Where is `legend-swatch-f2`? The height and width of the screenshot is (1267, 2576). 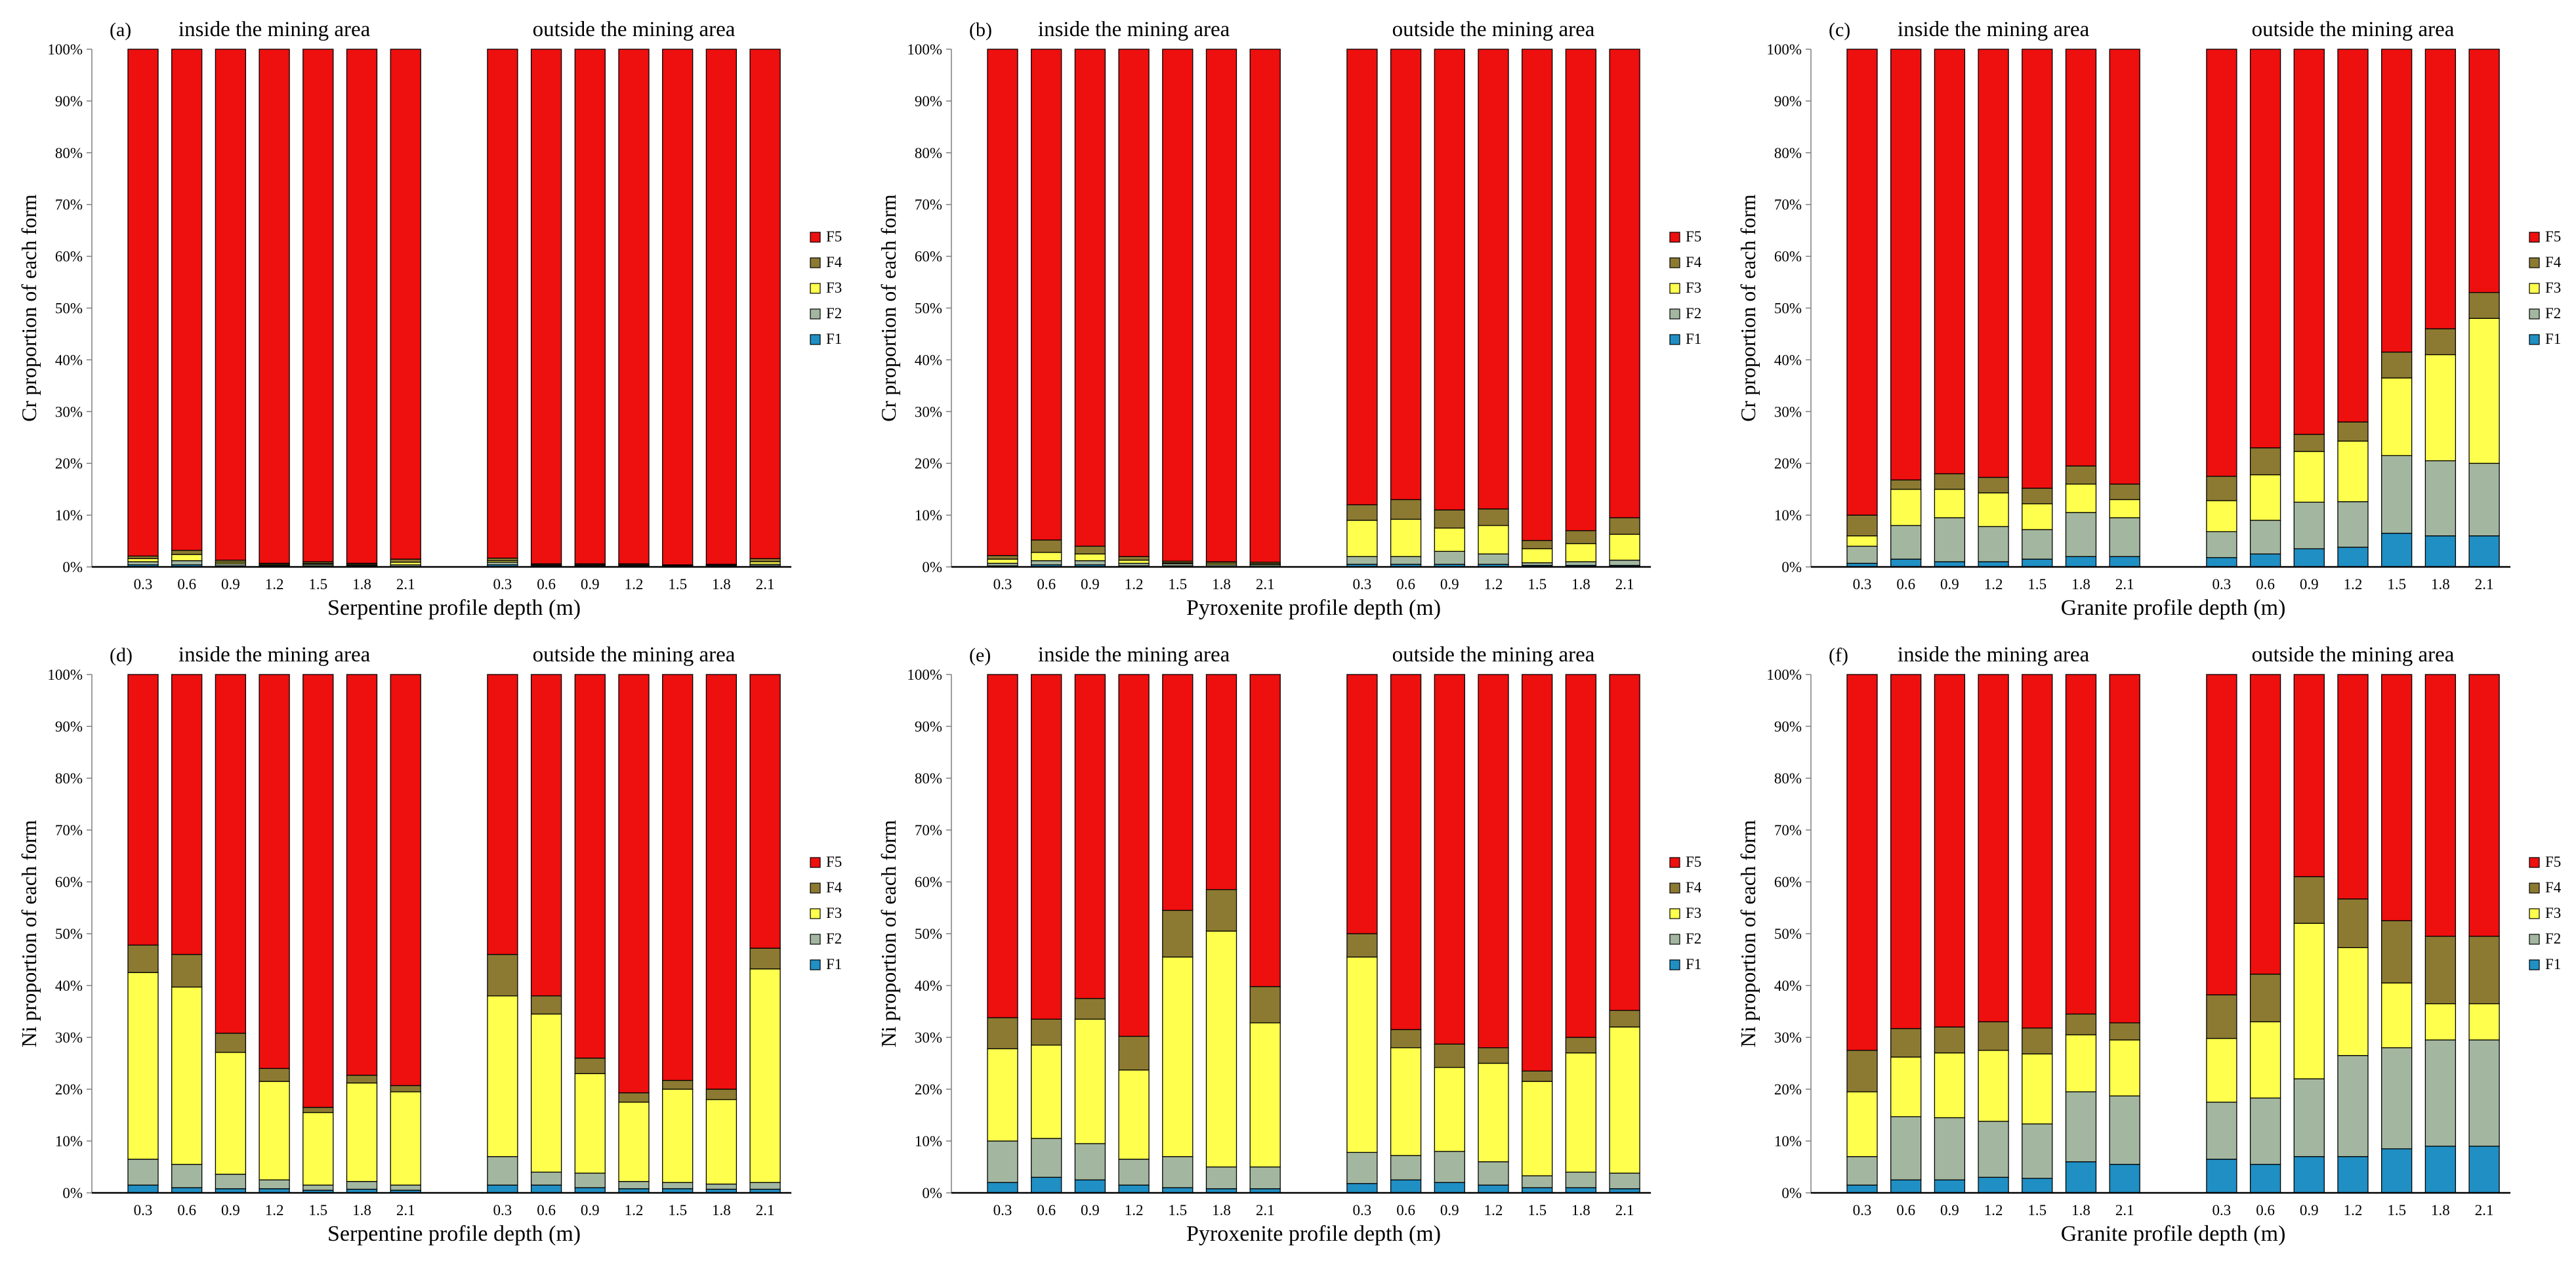 legend-swatch-f2 is located at coordinates (2535, 314).